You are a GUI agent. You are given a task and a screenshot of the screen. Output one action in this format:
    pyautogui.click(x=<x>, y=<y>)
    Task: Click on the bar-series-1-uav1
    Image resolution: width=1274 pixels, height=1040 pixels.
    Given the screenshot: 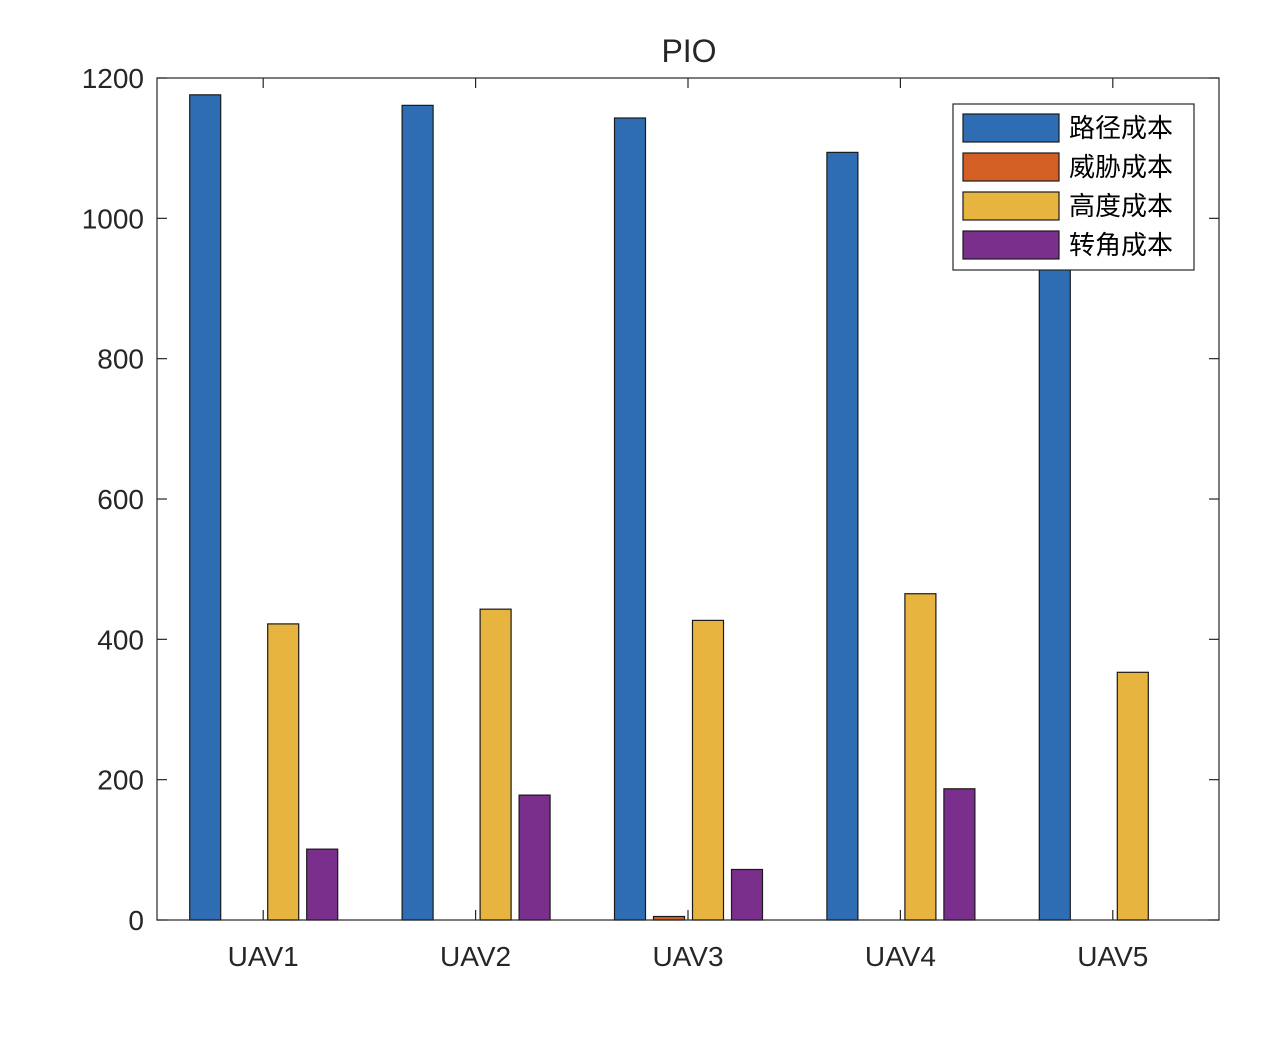 What is the action you would take?
    pyautogui.click(x=205, y=507)
    